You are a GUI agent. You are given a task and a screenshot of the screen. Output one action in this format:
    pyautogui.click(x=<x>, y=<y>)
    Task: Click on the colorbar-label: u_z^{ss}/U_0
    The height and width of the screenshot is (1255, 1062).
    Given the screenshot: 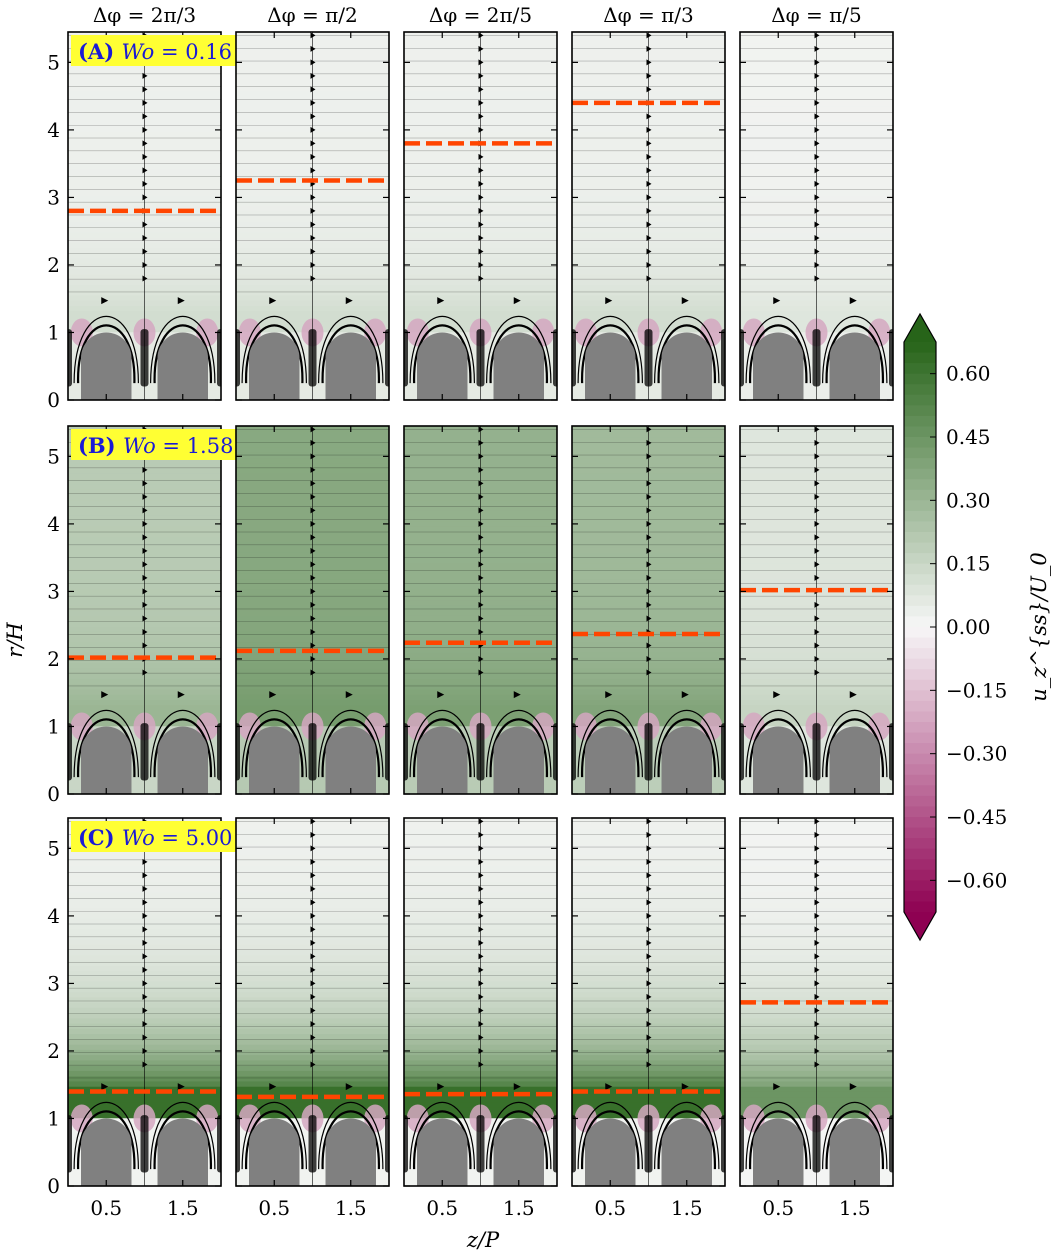 What is the action you would take?
    pyautogui.click(x=1039, y=627)
    